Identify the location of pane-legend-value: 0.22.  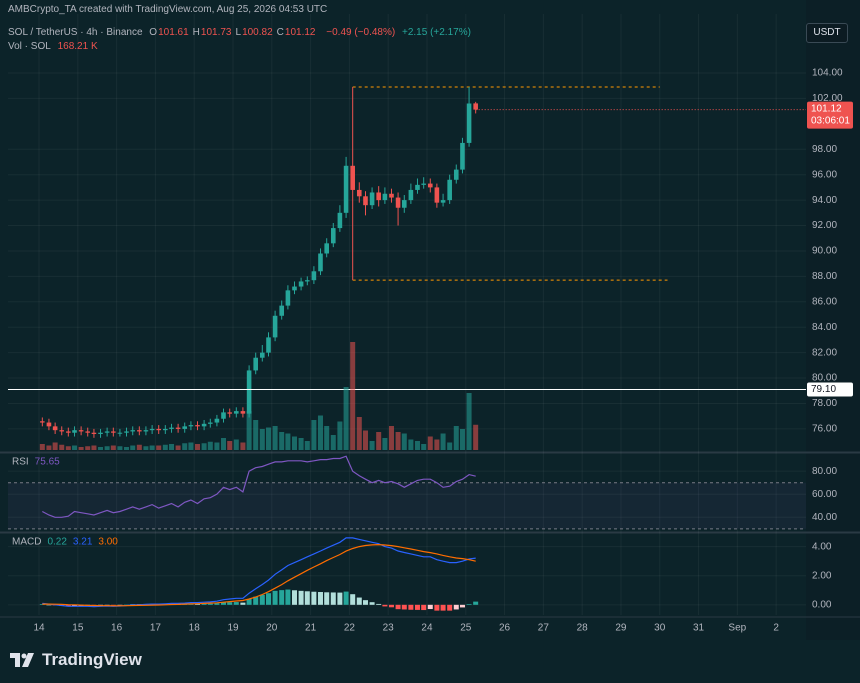
(57, 542).